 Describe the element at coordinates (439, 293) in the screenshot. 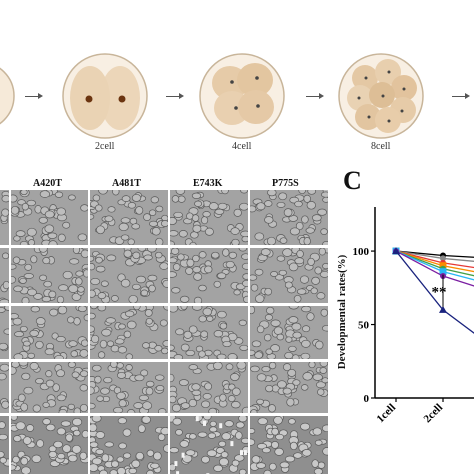

I see `significance-label: **` at that location.